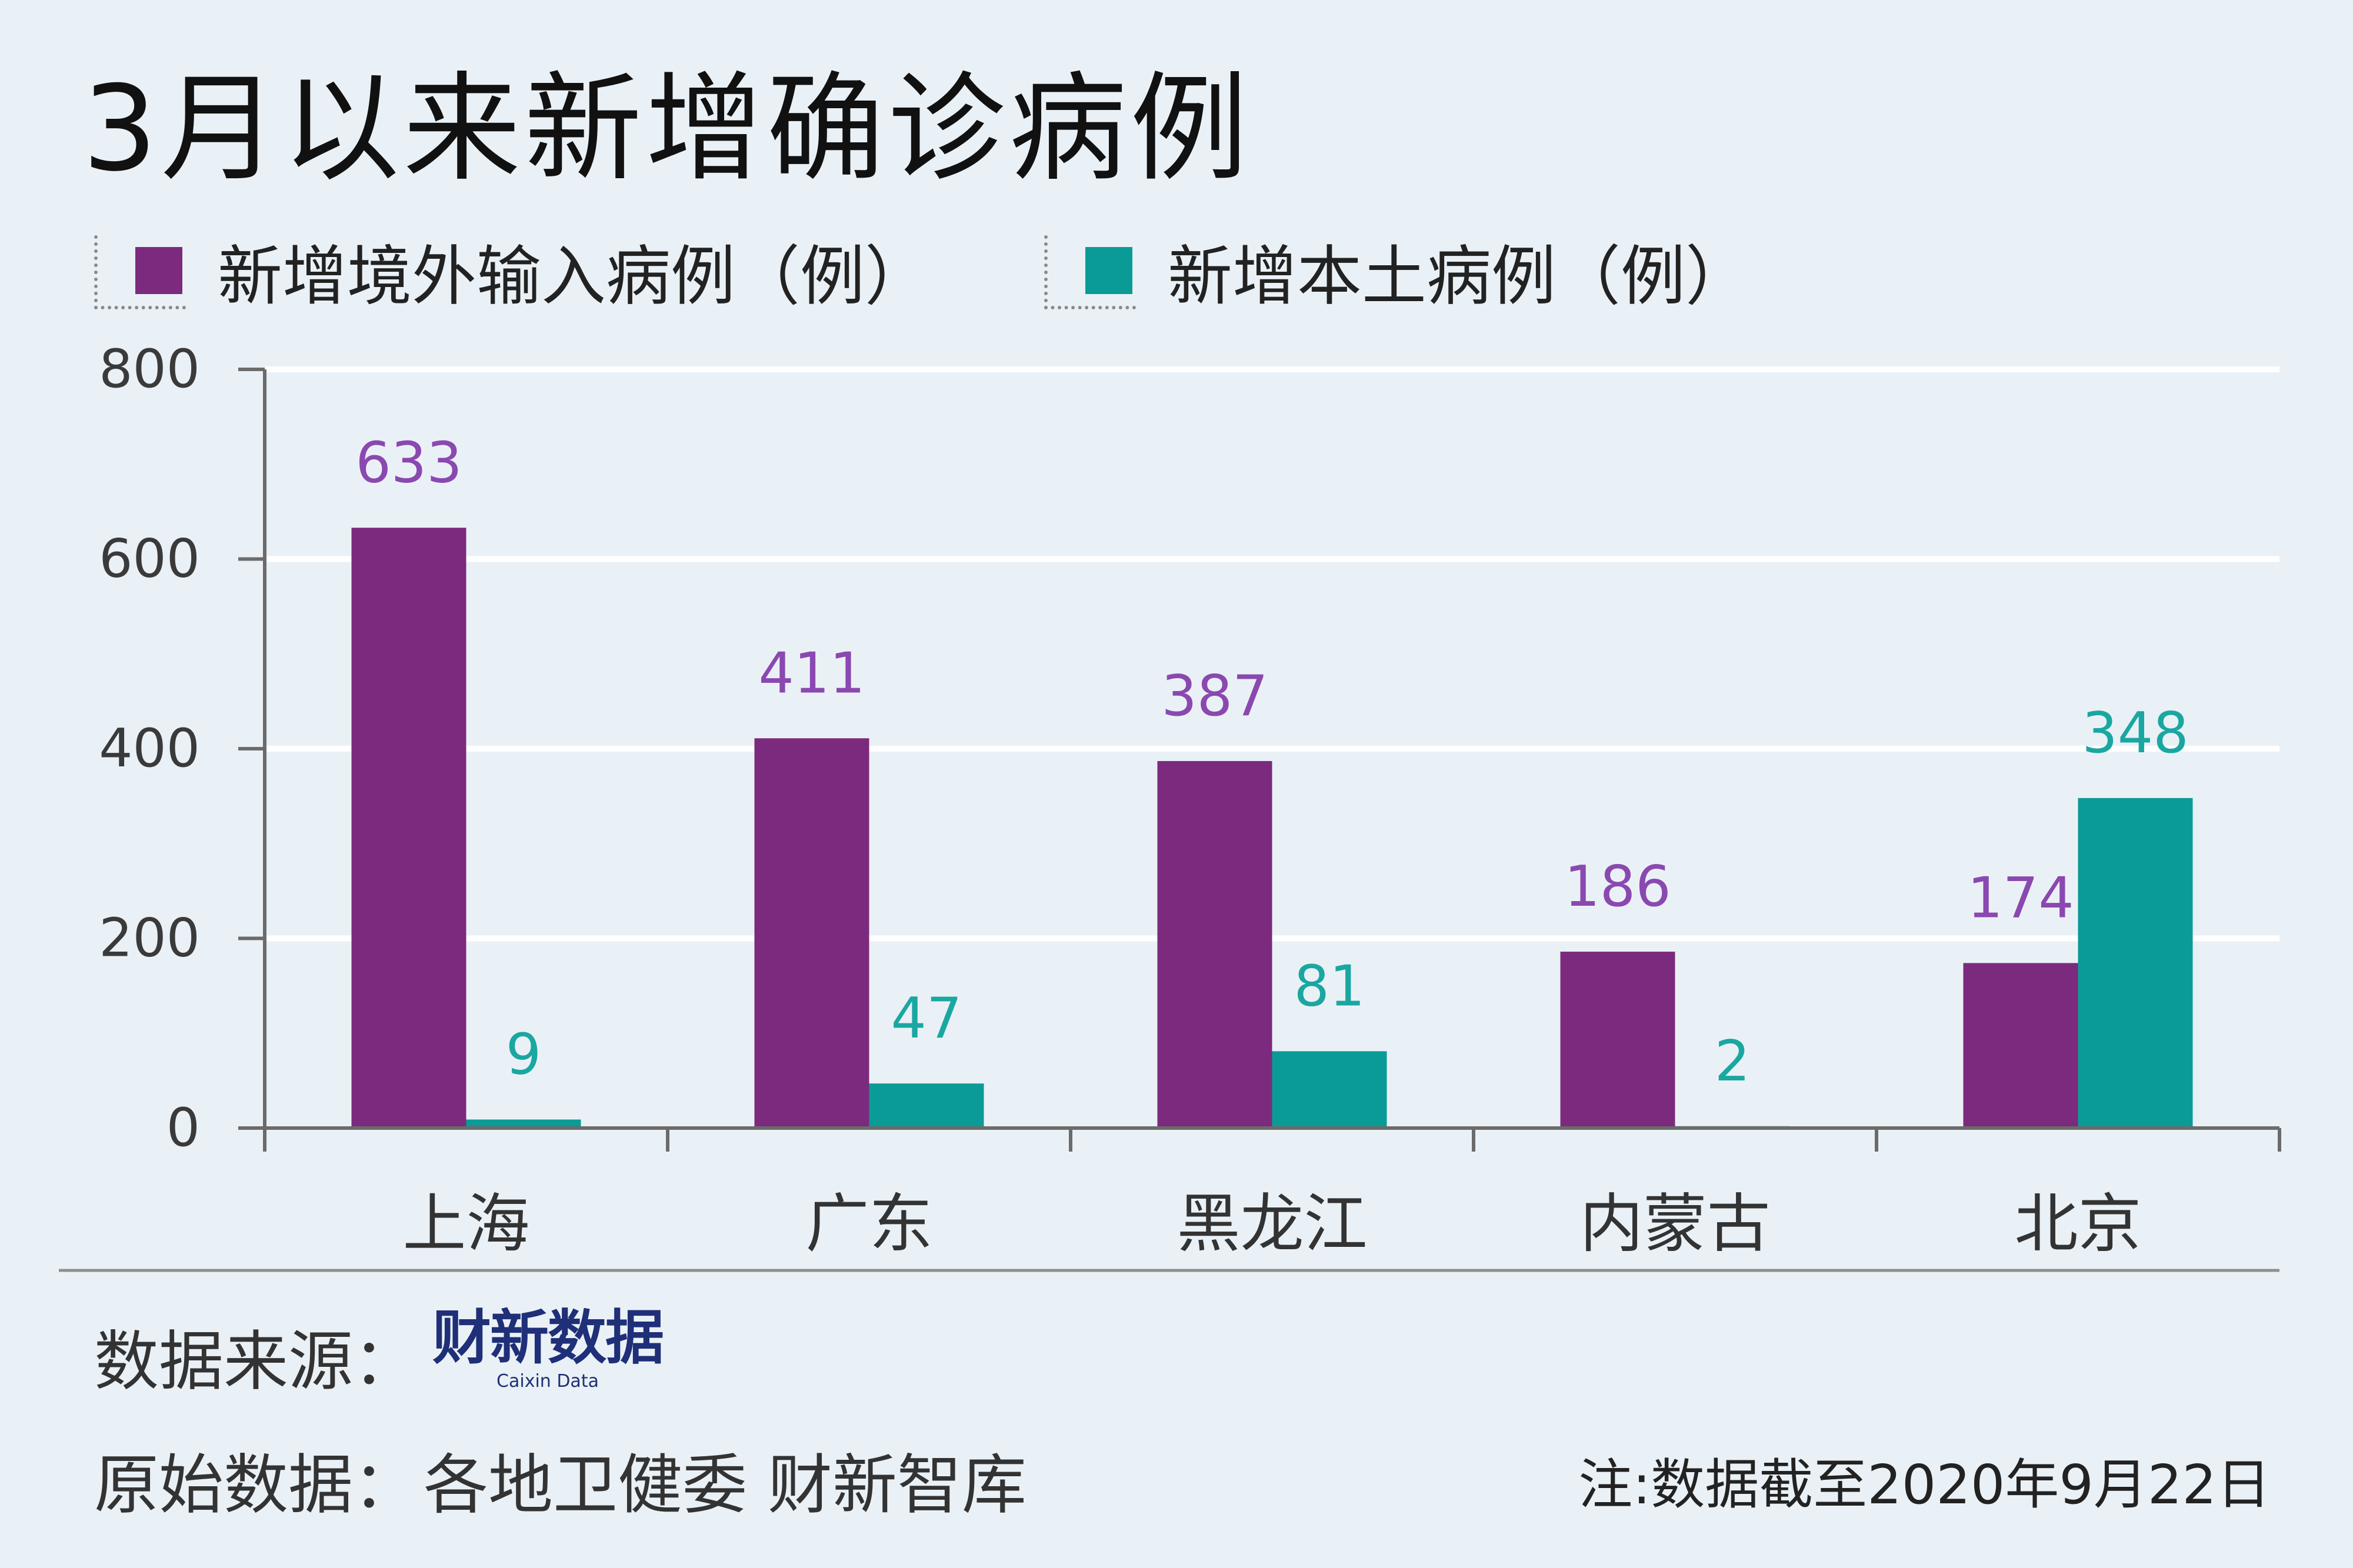  I want to click on caixin-data-logo: 财新数据 Caixin Data, so click(548, 1347).